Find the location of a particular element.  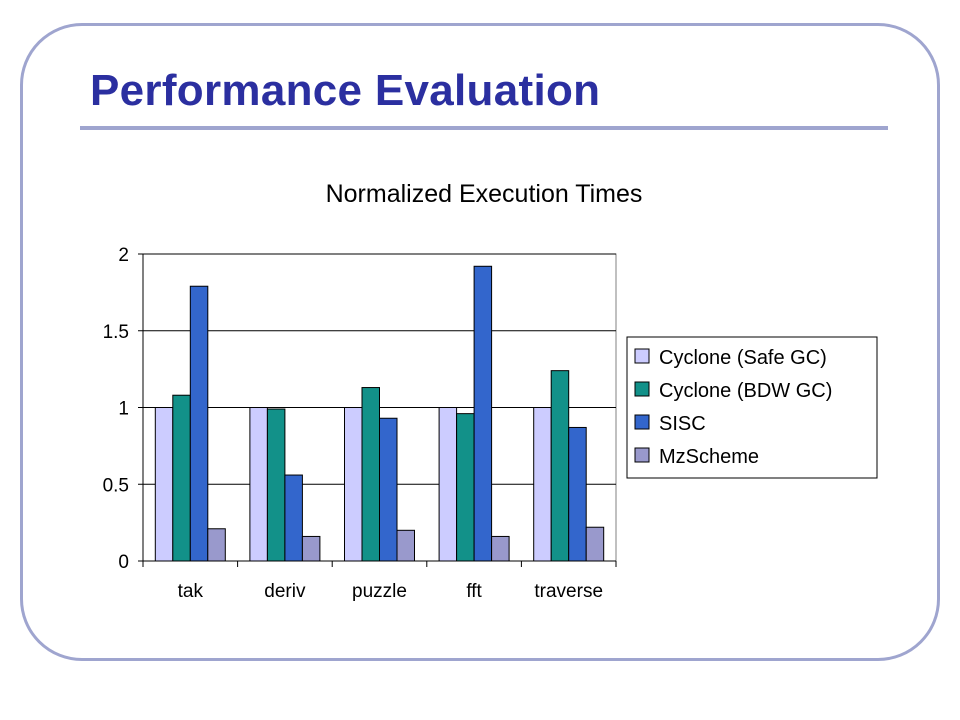

title-underline is located at coordinates (484, 128).